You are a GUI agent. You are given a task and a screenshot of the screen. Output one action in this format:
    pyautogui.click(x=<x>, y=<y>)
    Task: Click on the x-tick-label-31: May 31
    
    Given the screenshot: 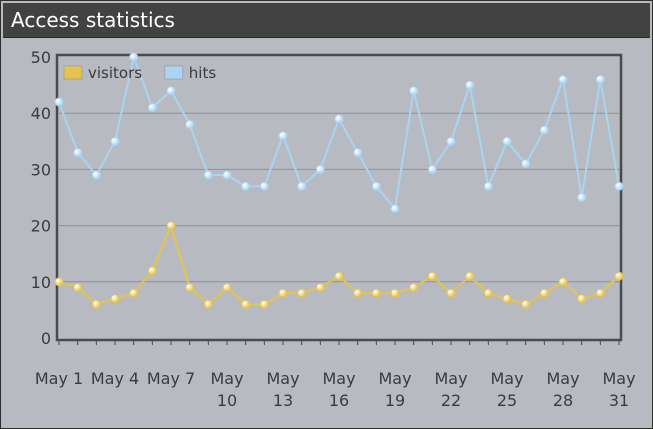 What is the action you would take?
    pyautogui.click(x=618, y=389)
    